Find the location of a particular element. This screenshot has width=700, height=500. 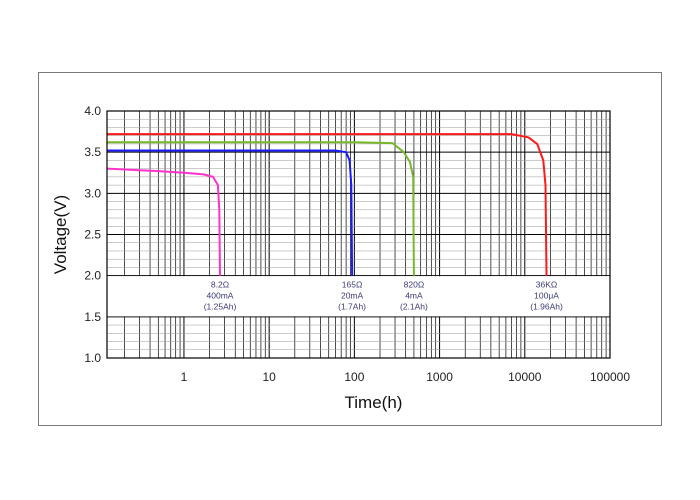

label-band-background is located at coordinates (358, 296).